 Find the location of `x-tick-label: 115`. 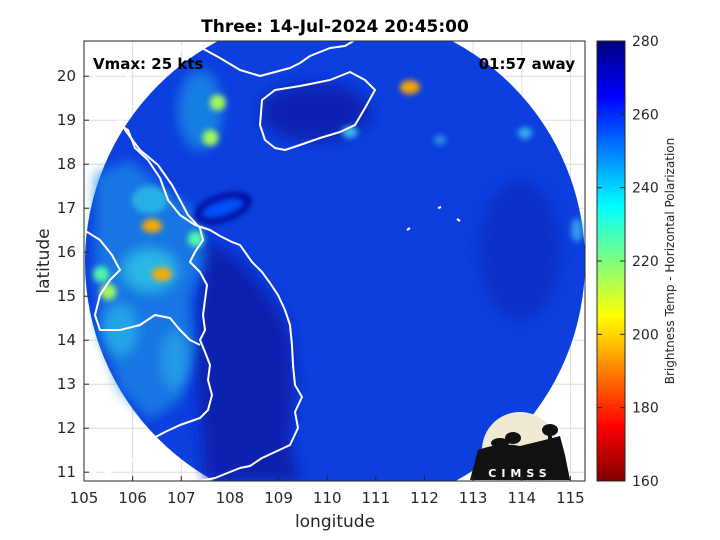

x-tick-label: 115 is located at coordinates (570, 498).